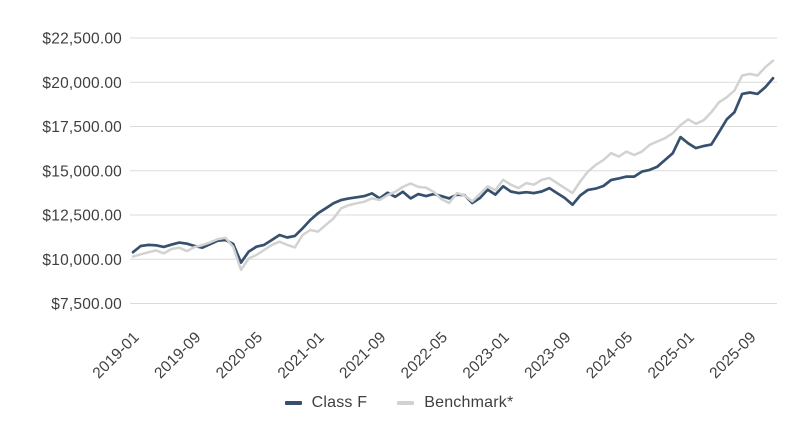  Describe the element at coordinates (116, 355) in the screenshot. I see `x-axis-tick-label: 2019-01` at that location.